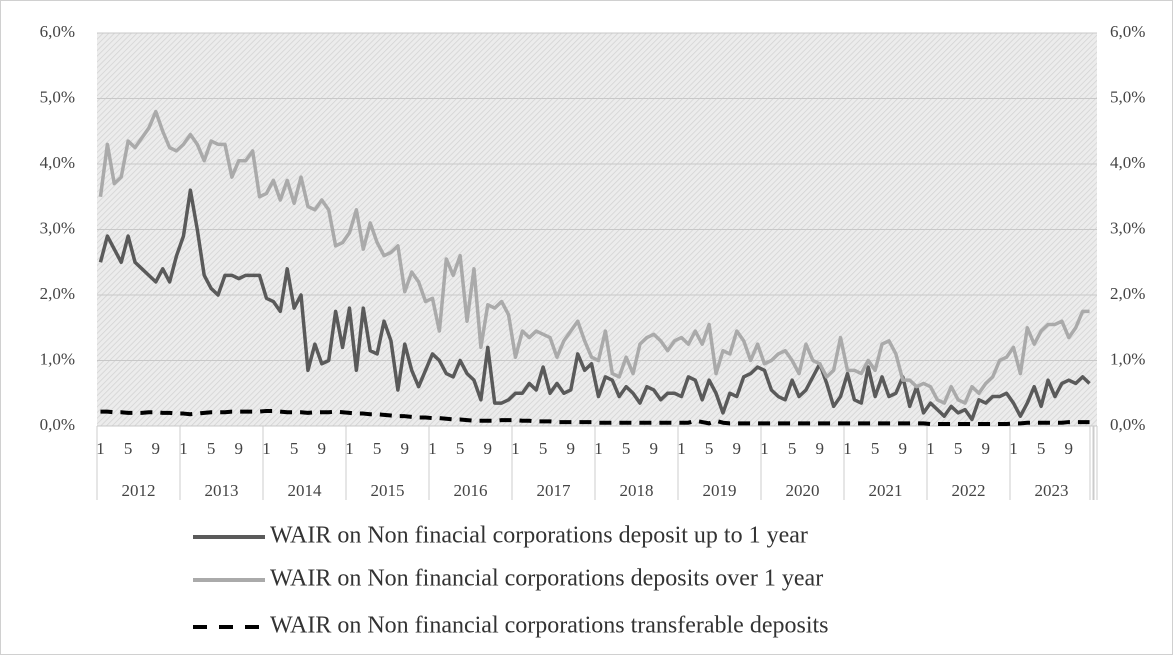  What do you see at coordinates (720, 490) in the screenshot?
I see `year-label: 2019` at bounding box center [720, 490].